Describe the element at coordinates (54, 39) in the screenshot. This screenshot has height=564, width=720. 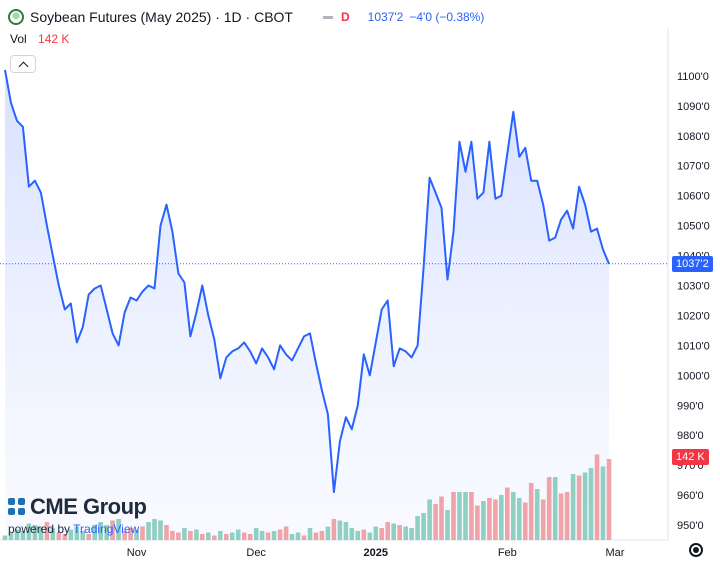
I see `volume-value: 142 K` at that location.